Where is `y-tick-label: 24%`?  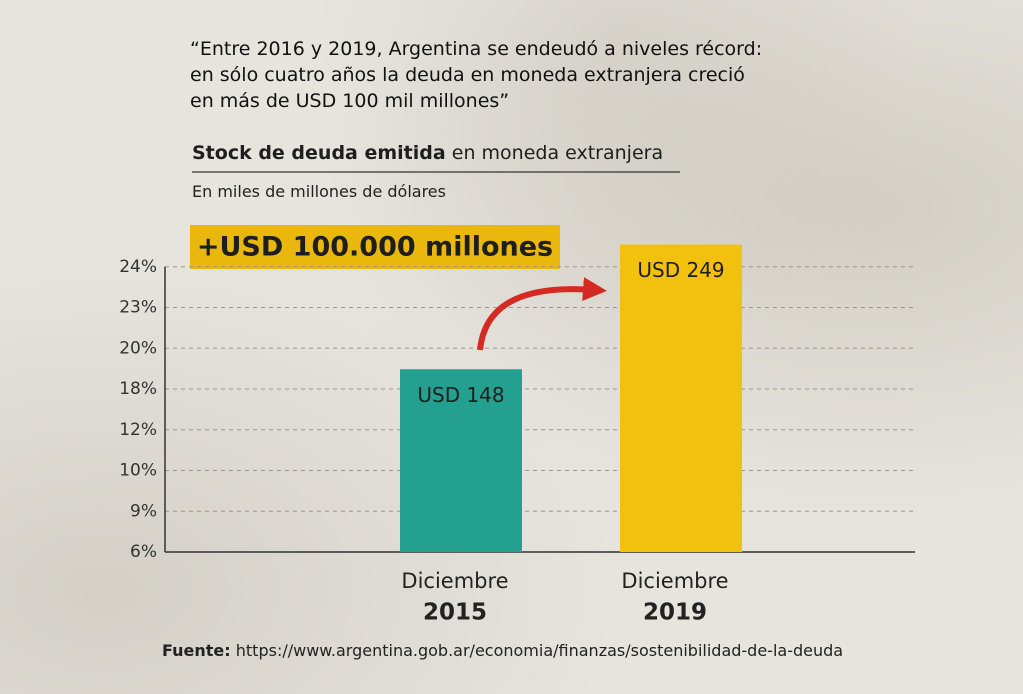 y-tick-label: 24% is located at coordinates (138, 267).